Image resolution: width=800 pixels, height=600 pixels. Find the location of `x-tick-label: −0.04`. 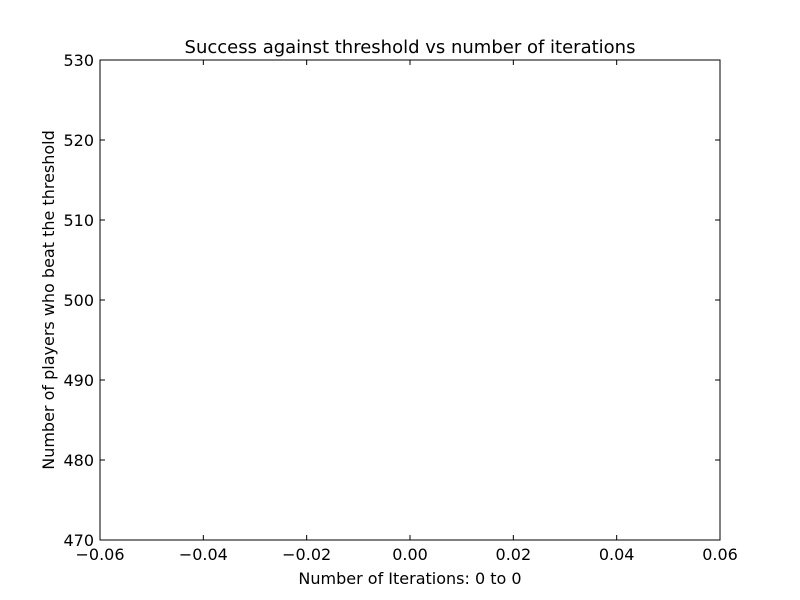

x-tick-label: −0.04 is located at coordinates (203, 554).